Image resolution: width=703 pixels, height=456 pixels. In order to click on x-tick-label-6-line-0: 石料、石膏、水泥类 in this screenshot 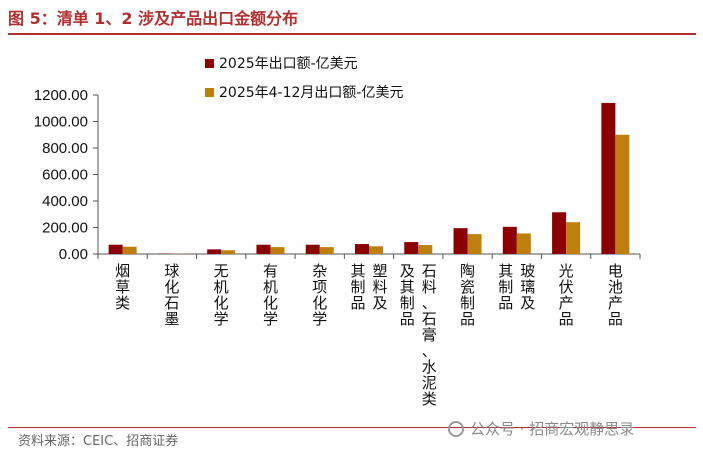, I will do `click(429, 335)`.